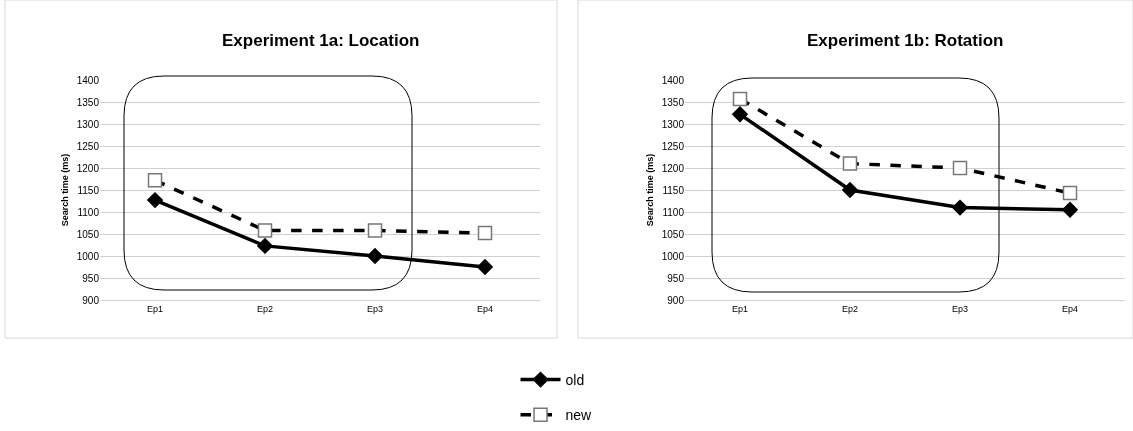 This screenshot has width=1133, height=431. What do you see at coordinates (579, 415) in the screenshot?
I see `legend-label: new` at bounding box center [579, 415].